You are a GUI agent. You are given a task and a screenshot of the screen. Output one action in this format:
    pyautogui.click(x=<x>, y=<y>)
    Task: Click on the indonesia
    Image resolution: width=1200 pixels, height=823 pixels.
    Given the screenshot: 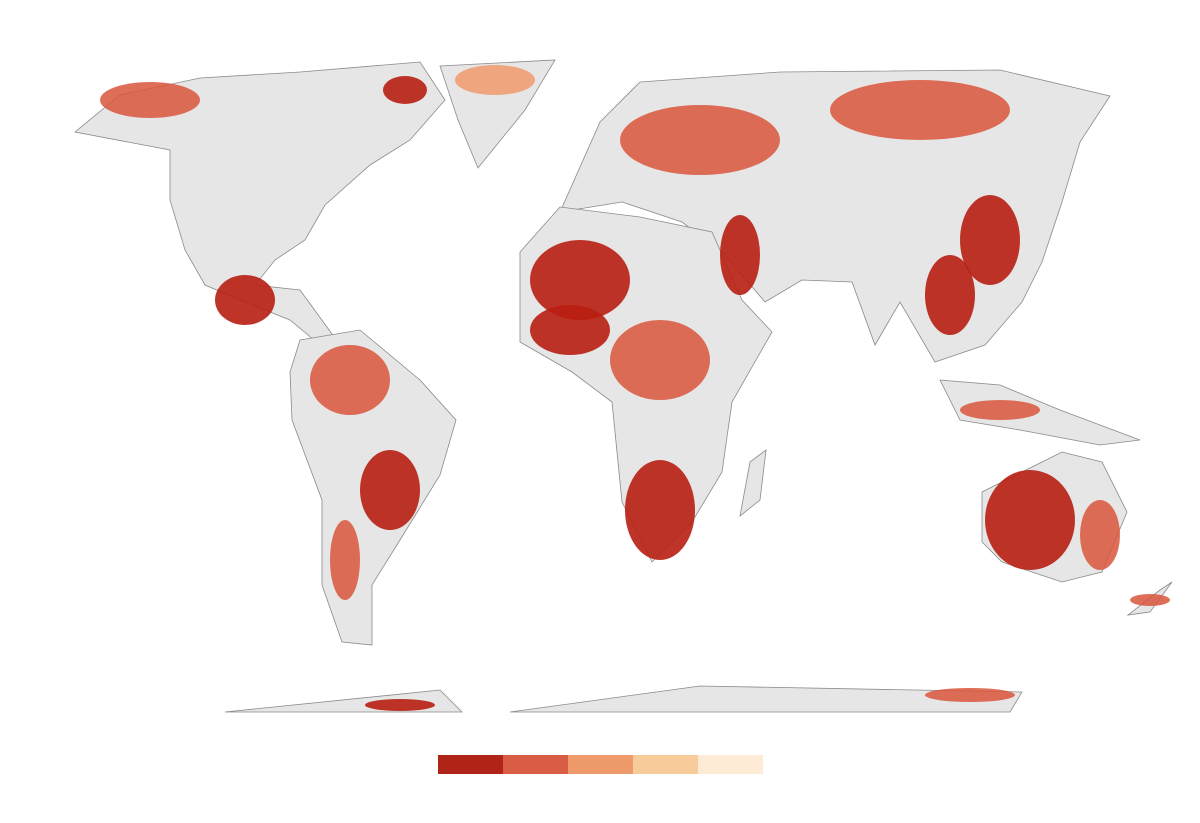 What is the action you would take?
    pyautogui.click(x=1040, y=412)
    